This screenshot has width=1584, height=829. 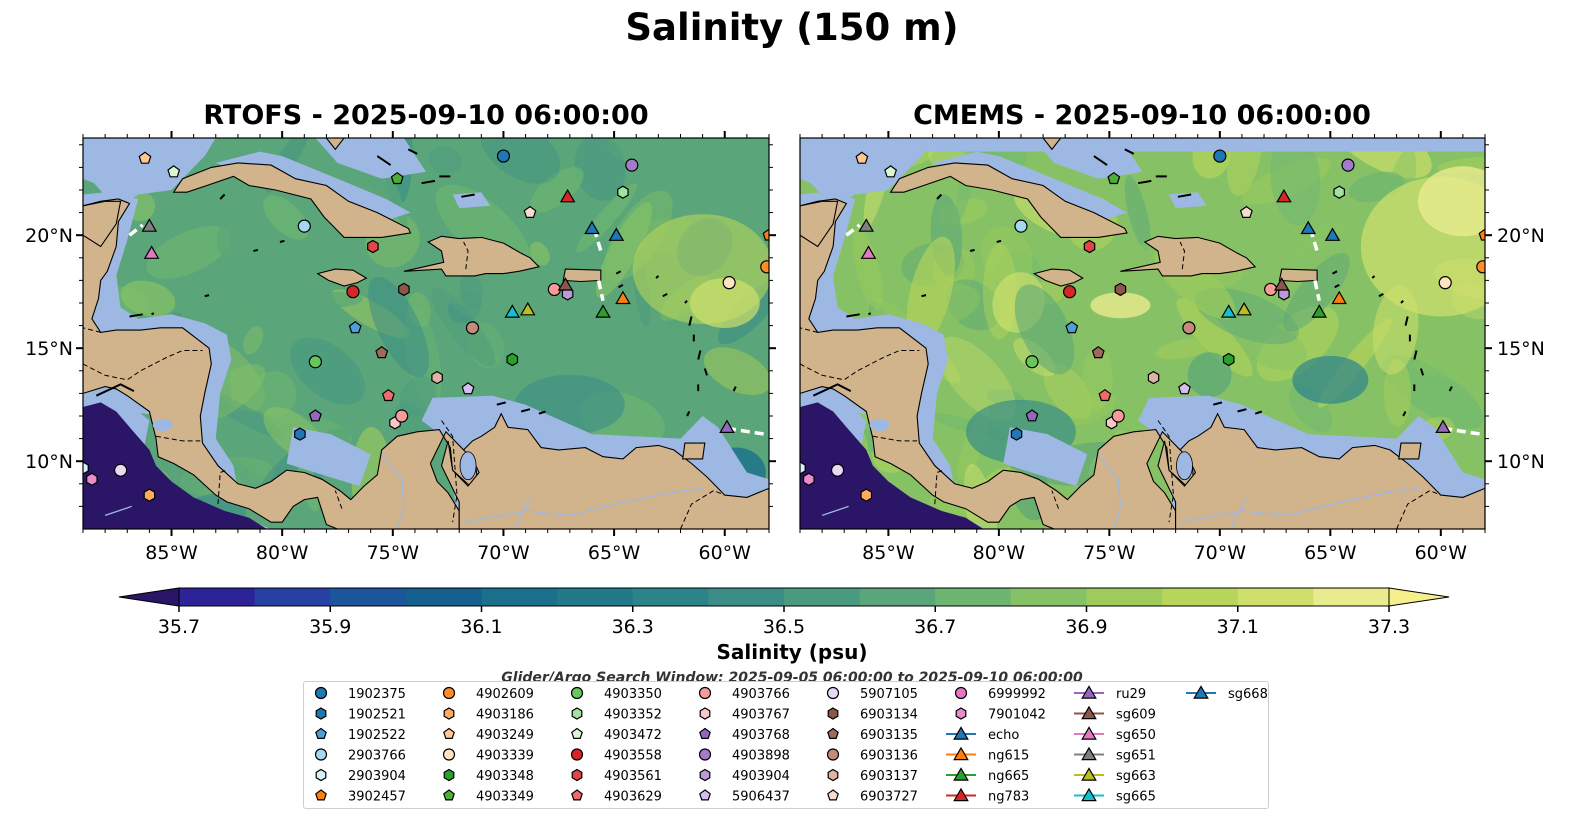 I want to click on obs-echo, so click(x=1332, y=234).